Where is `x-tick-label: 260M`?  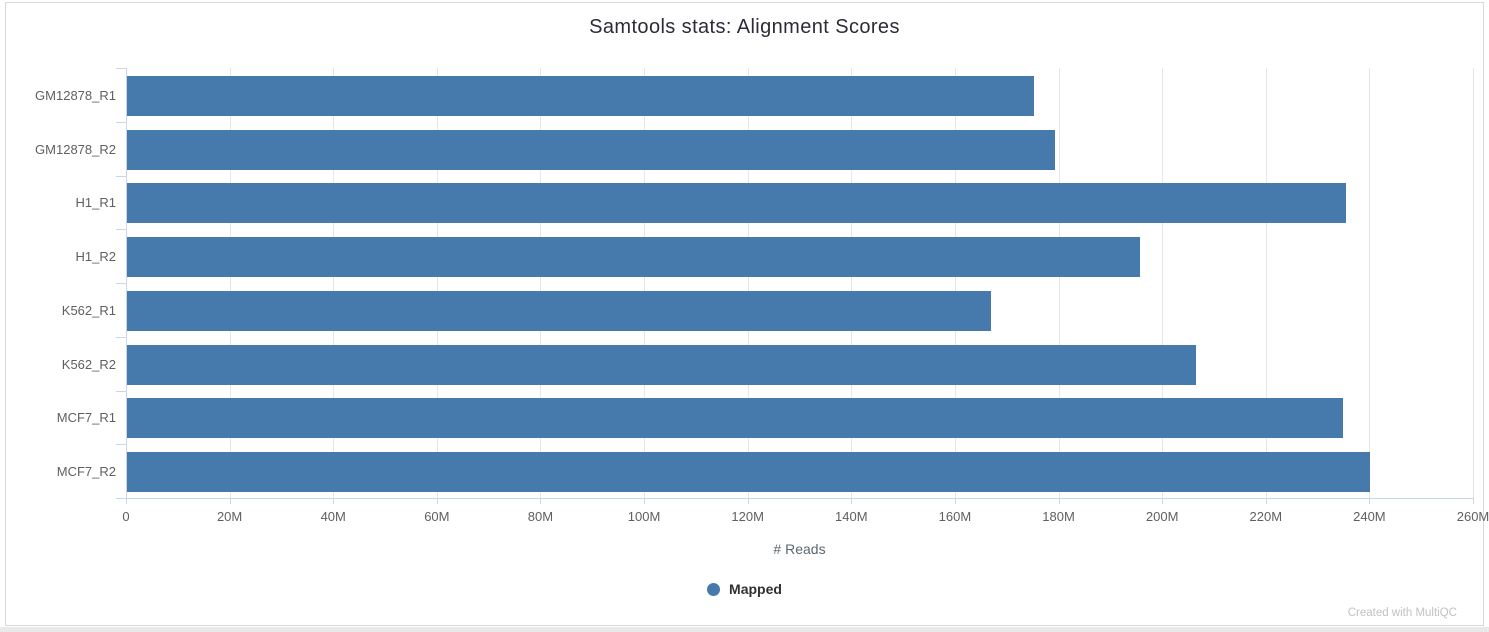
x-tick-label: 260M is located at coordinates (1472, 516).